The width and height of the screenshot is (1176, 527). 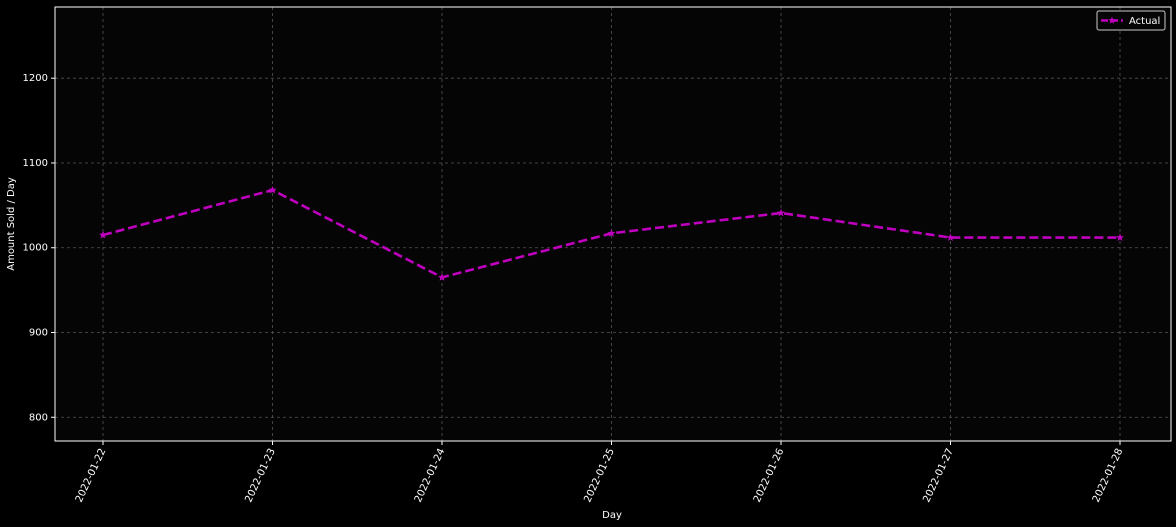 What do you see at coordinates (38, 417) in the screenshot?
I see `y-tick-label: 800` at bounding box center [38, 417].